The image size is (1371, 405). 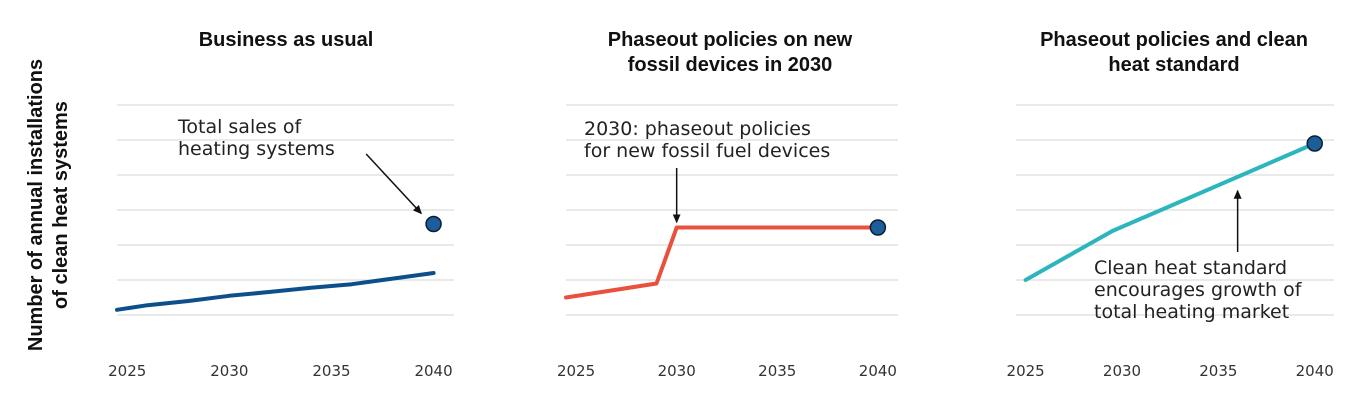 I want to click on annotation-text-line-1: Total sales of, so click(x=239, y=127).